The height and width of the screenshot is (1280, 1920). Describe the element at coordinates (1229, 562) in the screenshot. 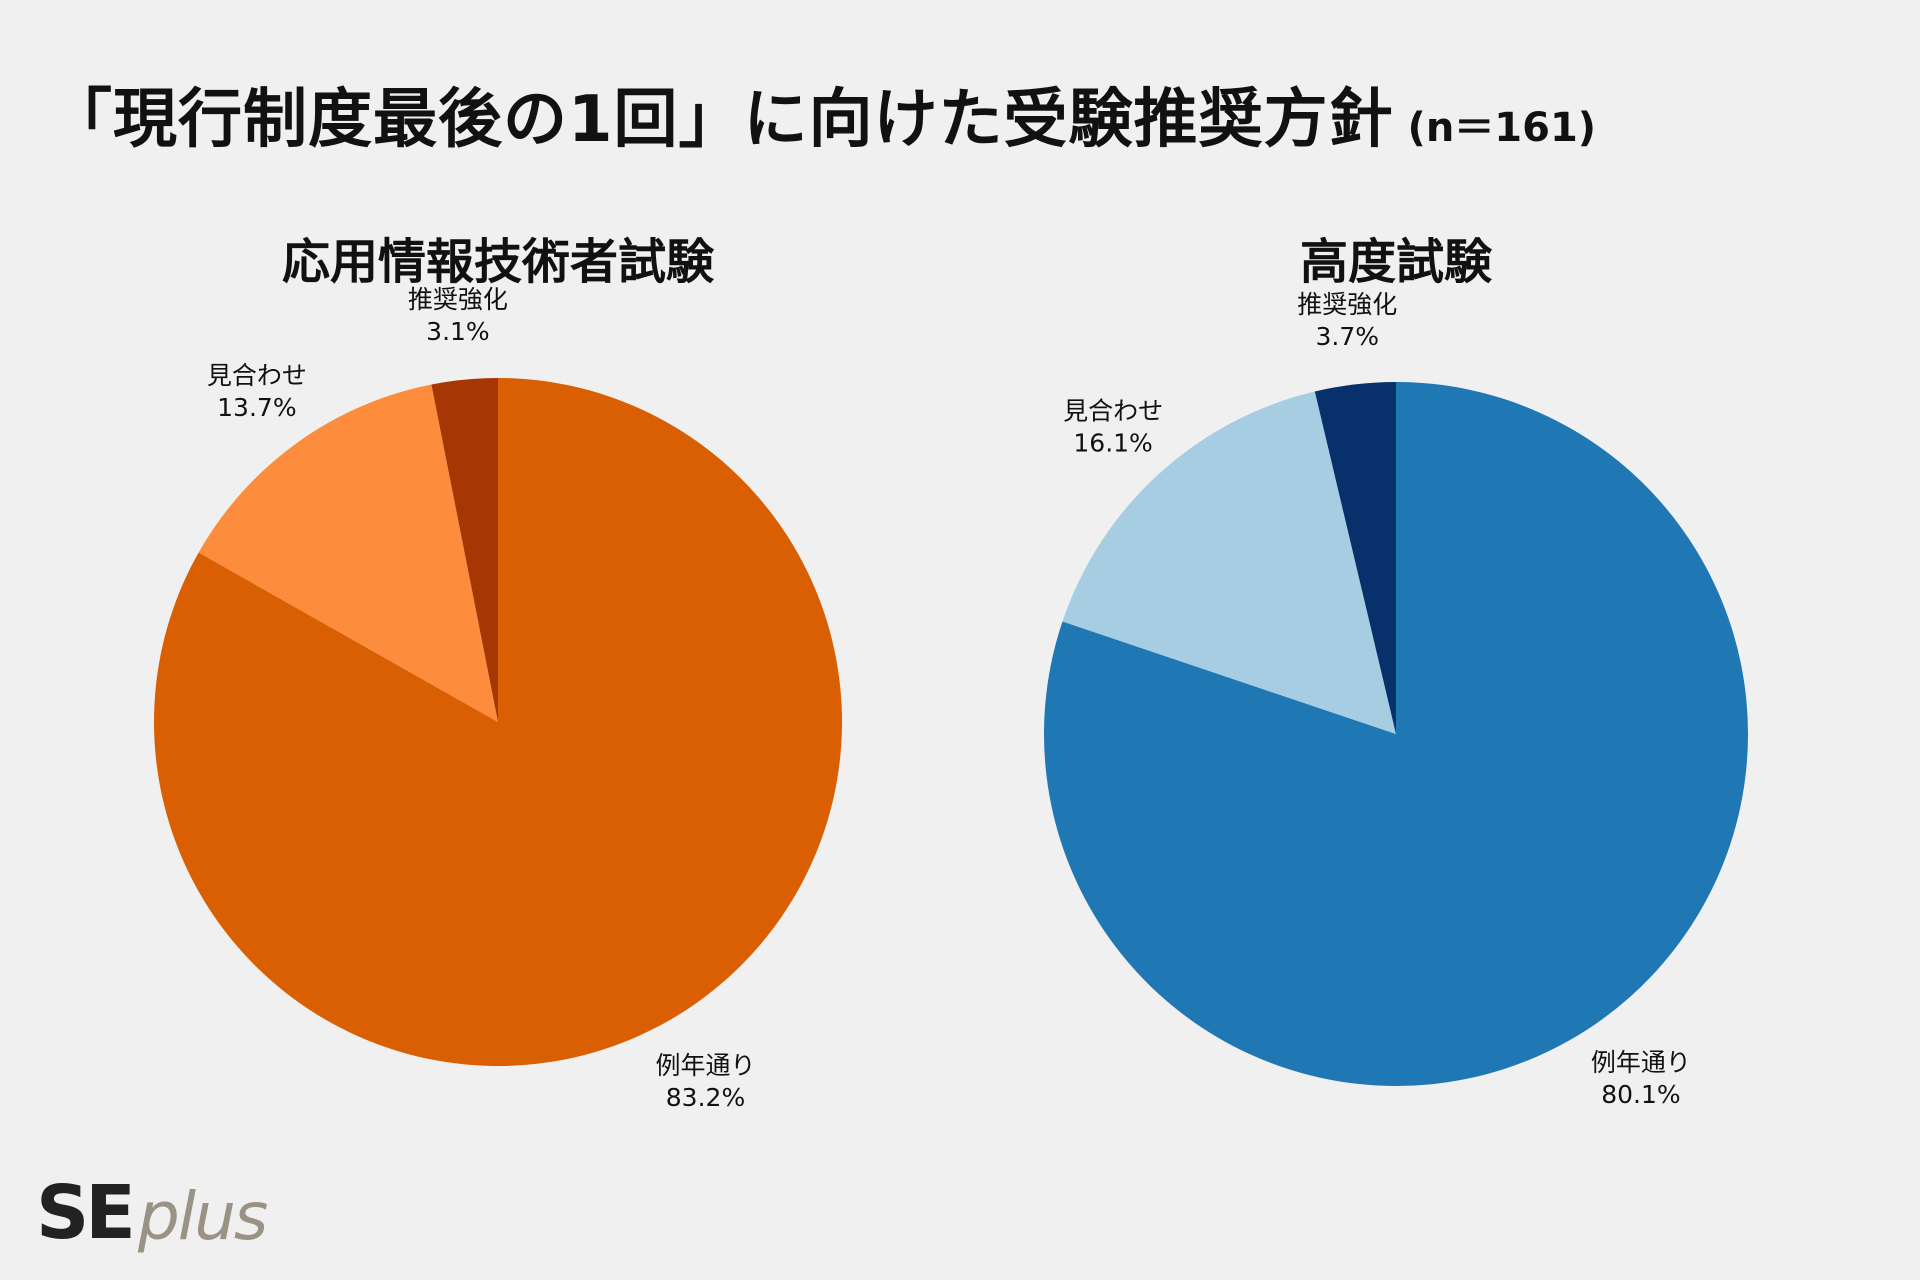

I see `pie-slice-advanced-postpone` at that location.